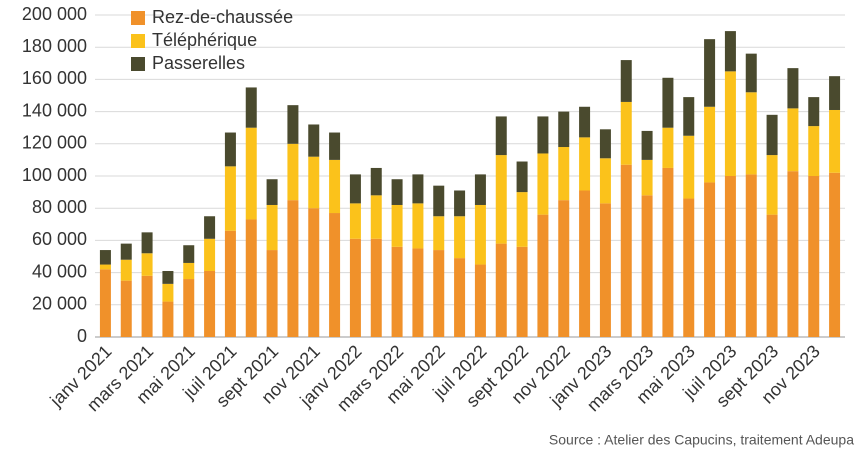 The width and height of the screenshot is (861, 452). What do you see at coordinates (54, 78) in the screenshot?
I see `y-tick-label: 160 000` at bounding box center [54, 78].